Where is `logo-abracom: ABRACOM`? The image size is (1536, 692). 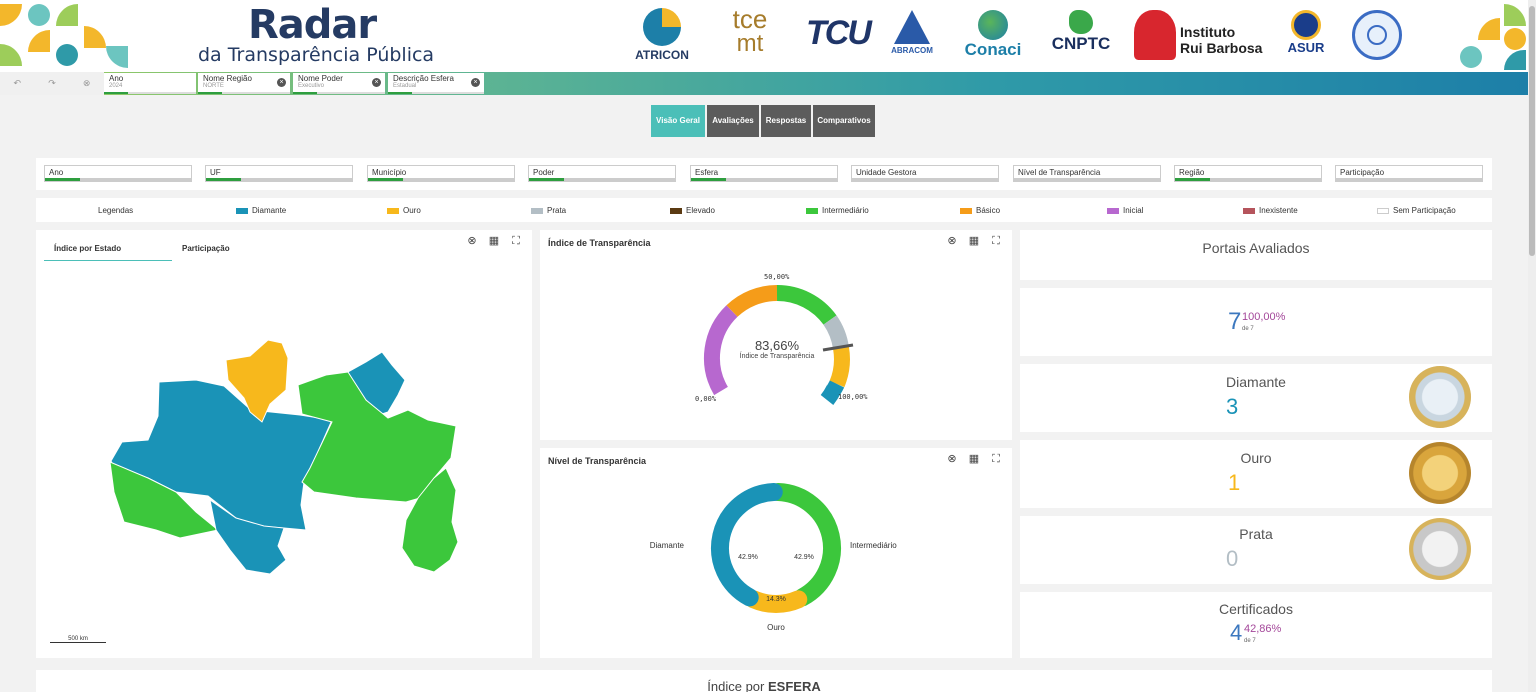 logo-abracom: ABRACOM is located at coordinates (912, 32).